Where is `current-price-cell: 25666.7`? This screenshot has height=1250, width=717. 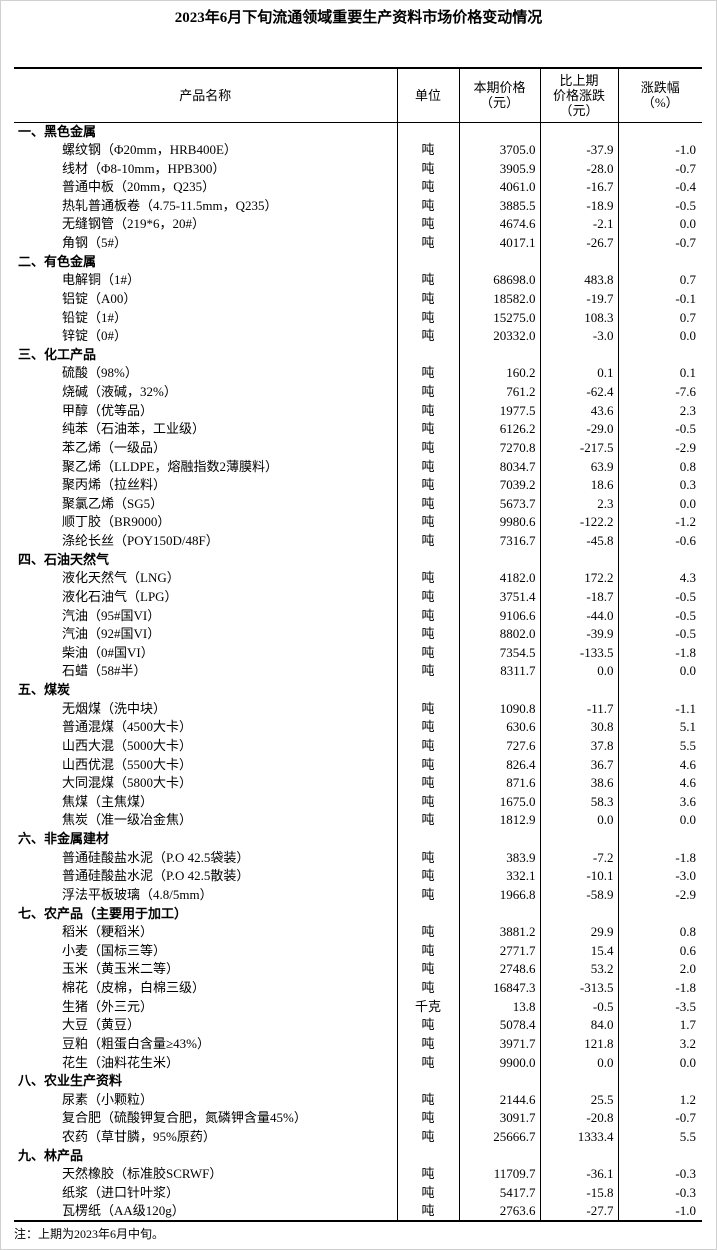 current-price-cell: 25666.7 is located at coordinates (499, 1137).